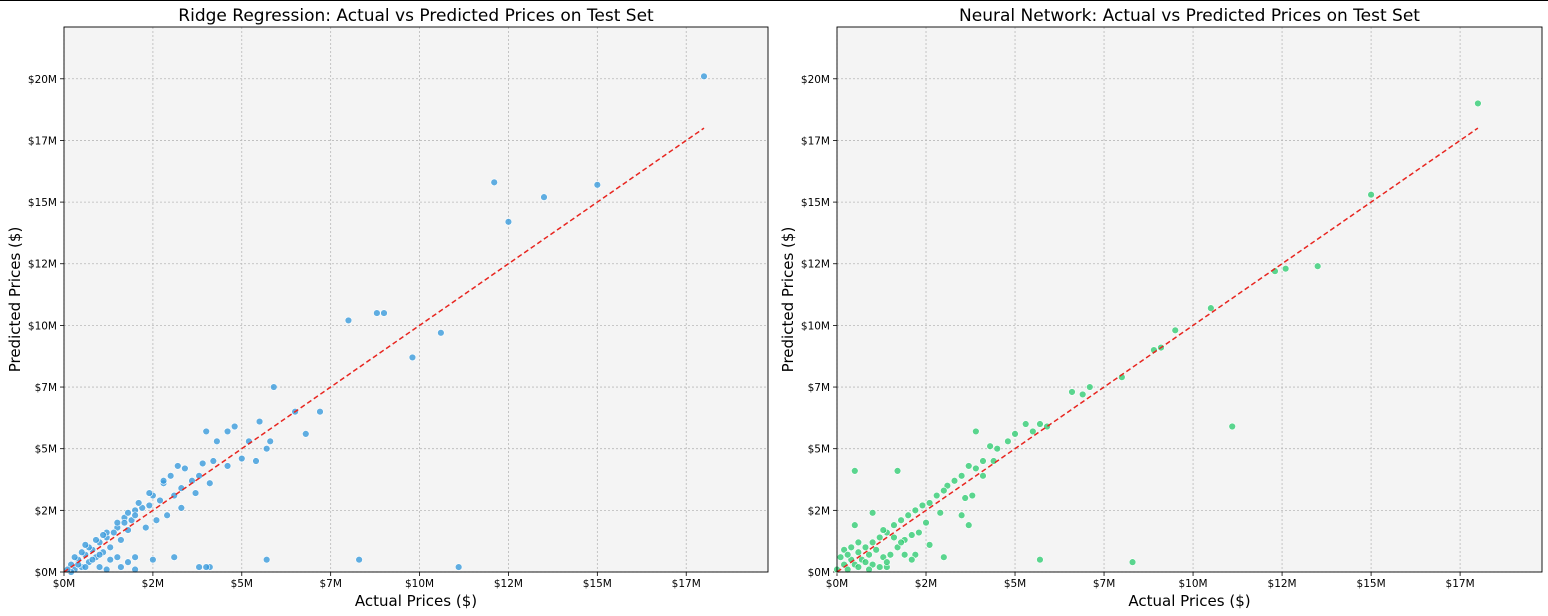 The width and height of the screenshot is (1548, 616). Describe the element at coordinates (1282, 584) in the screenshot. I see `nn-x-tick-label: $12M` at that location.